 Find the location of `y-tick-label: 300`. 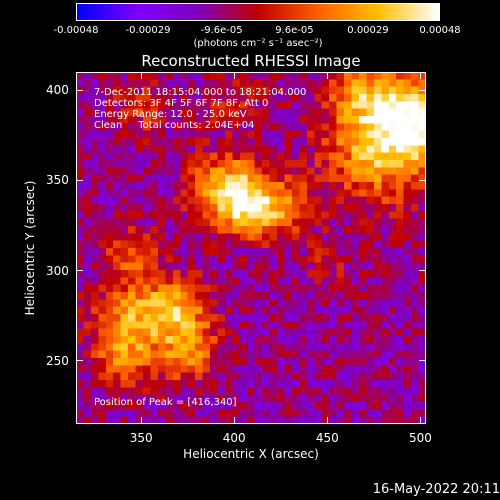

y-tick-label: 300 is located at coordinates (57, 270).